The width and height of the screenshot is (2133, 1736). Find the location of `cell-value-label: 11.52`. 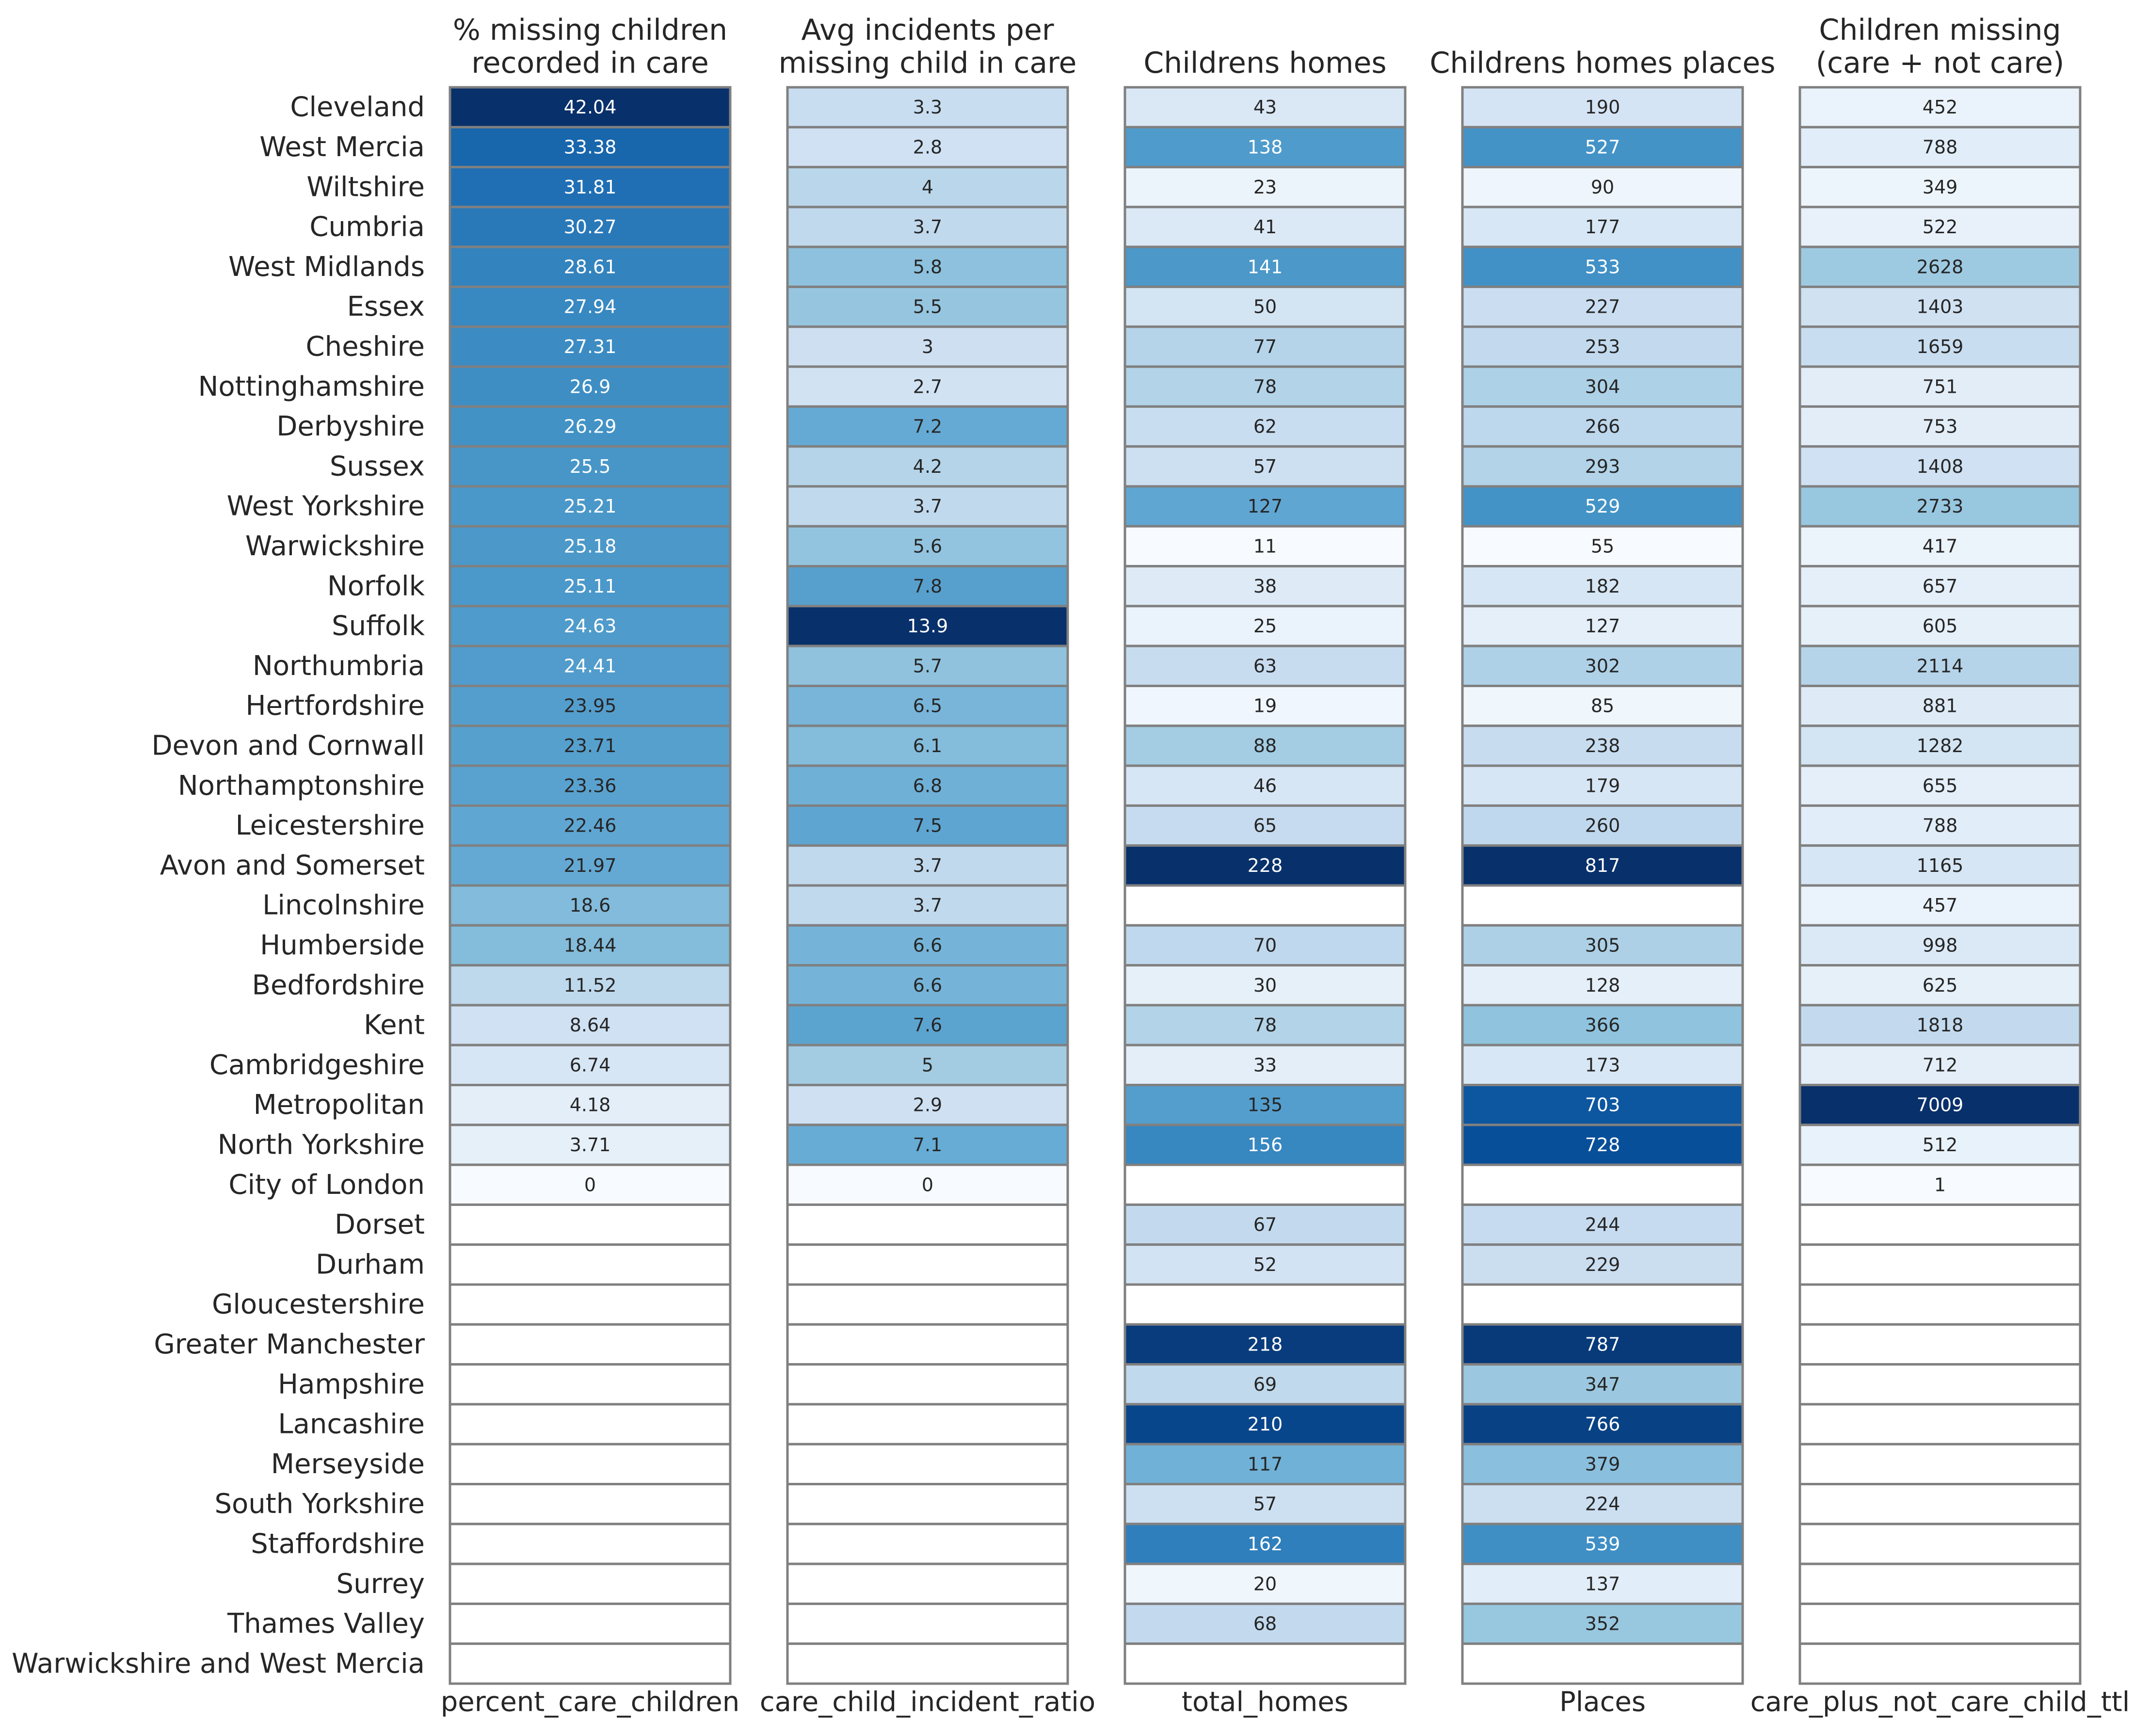

cell-value-label: 11.52 is located at coordinates (590, 985).